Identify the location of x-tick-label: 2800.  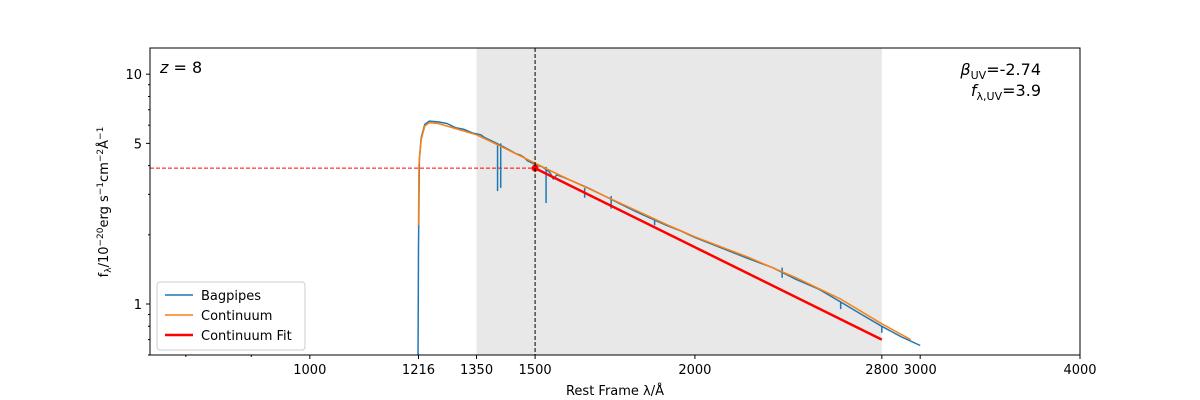
(881, 370).